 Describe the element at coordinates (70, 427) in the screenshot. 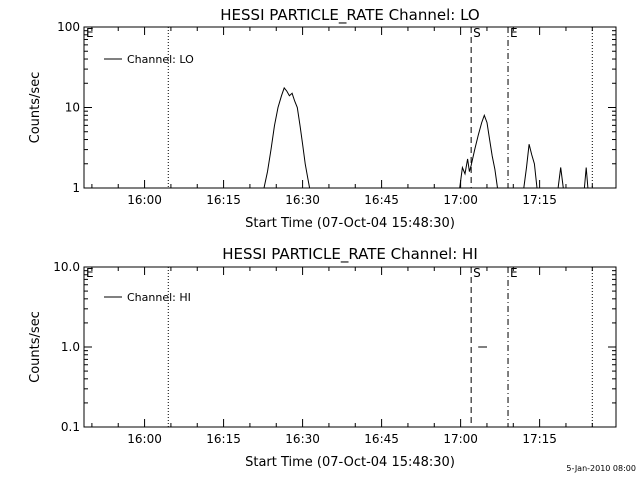

I see `y-tick-label: 0.1` at that location.